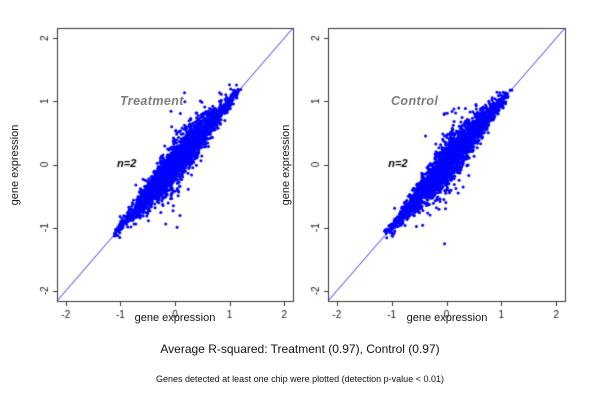 This screenshot has height=400, width=600. Describe the element at coordinates (447, 318) in the screenshot. I see `x-axis-label-control: gene expression` at that location.